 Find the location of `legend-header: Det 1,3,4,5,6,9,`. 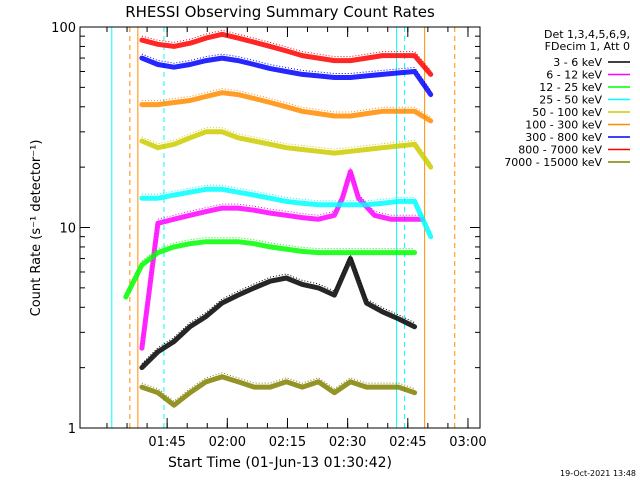

legend-header: Det 1,3,4,5,6,9, is located at coordinates (587, 34).